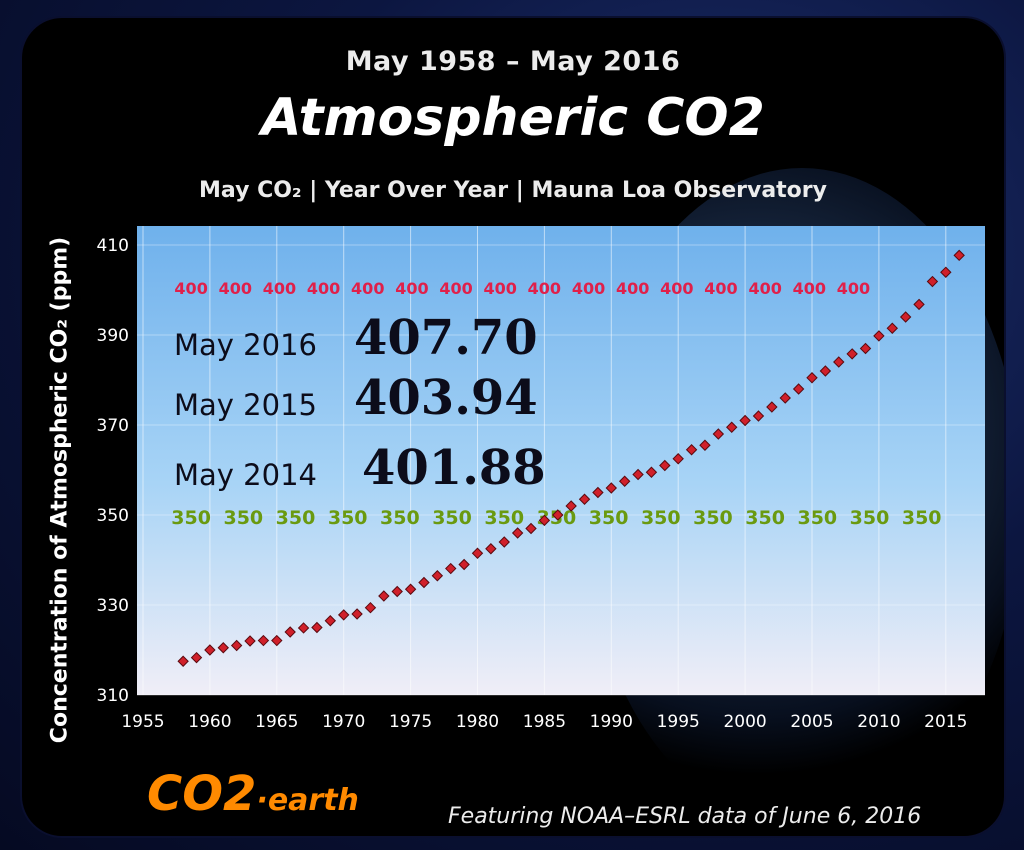  What do you see at coordinates (276, 722) in the screenshot?
I see `x-tick-label: 1965` at bounding box center [276, 722].